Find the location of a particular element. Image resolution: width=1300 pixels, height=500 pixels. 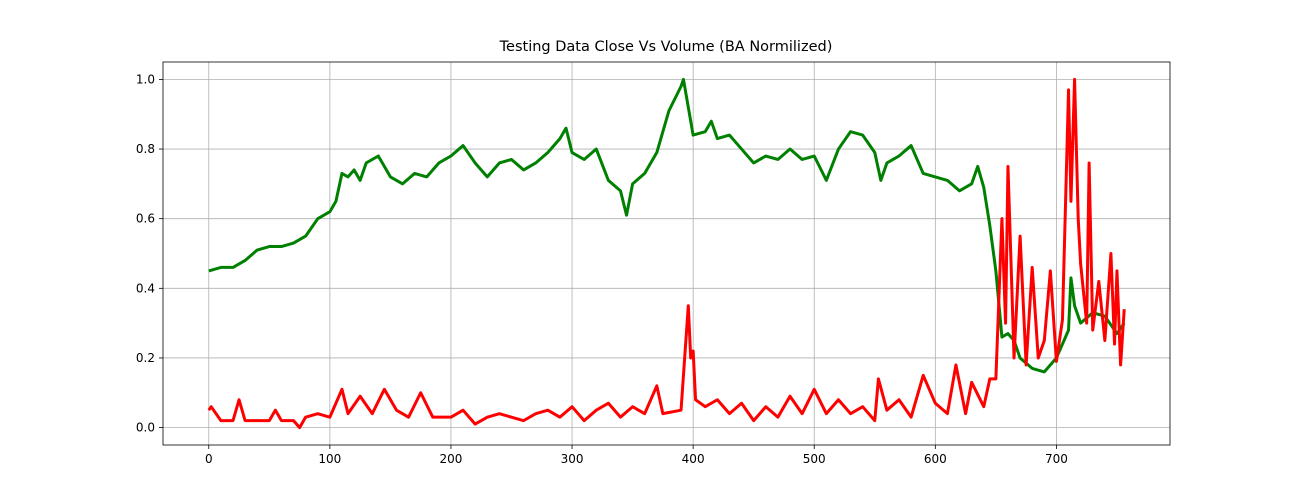

y-tick-label: 0.8 is located at coordinates (145, 149).